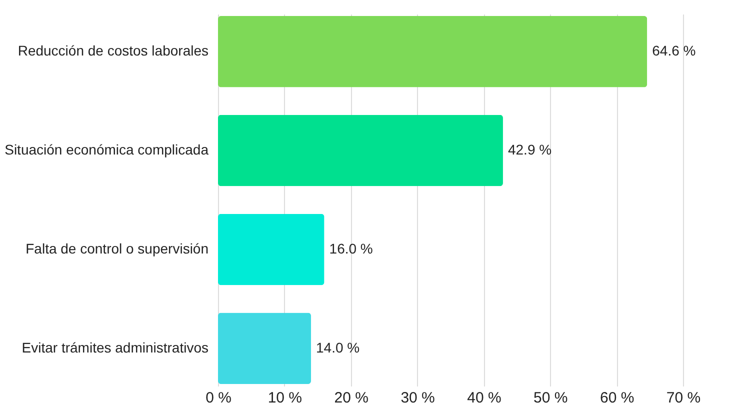  Describe the element at coordinates (530, 150) in the screenshot. I see `data-label: 42.9 %` at that location.